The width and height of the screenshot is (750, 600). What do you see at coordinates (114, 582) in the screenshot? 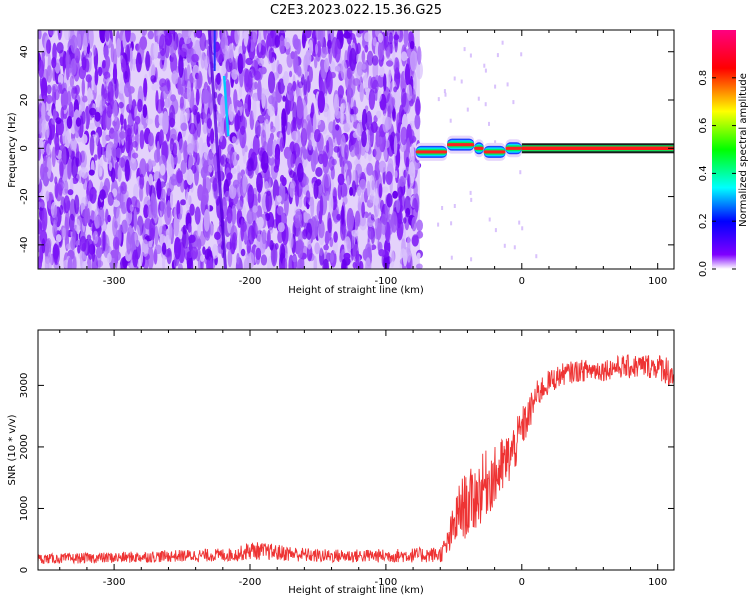
I see `snr-x-tick-label: -300` at bounding box center [114, 582].